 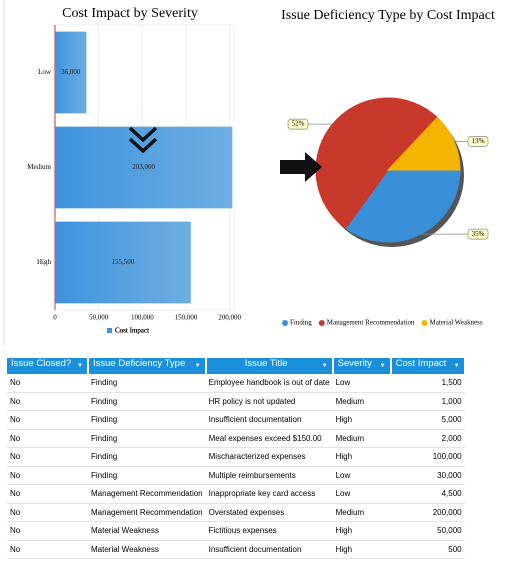 What do you see at coordinates (225, 154) in the screenshot?
I see `annotations` at bounding box center [225, 154].